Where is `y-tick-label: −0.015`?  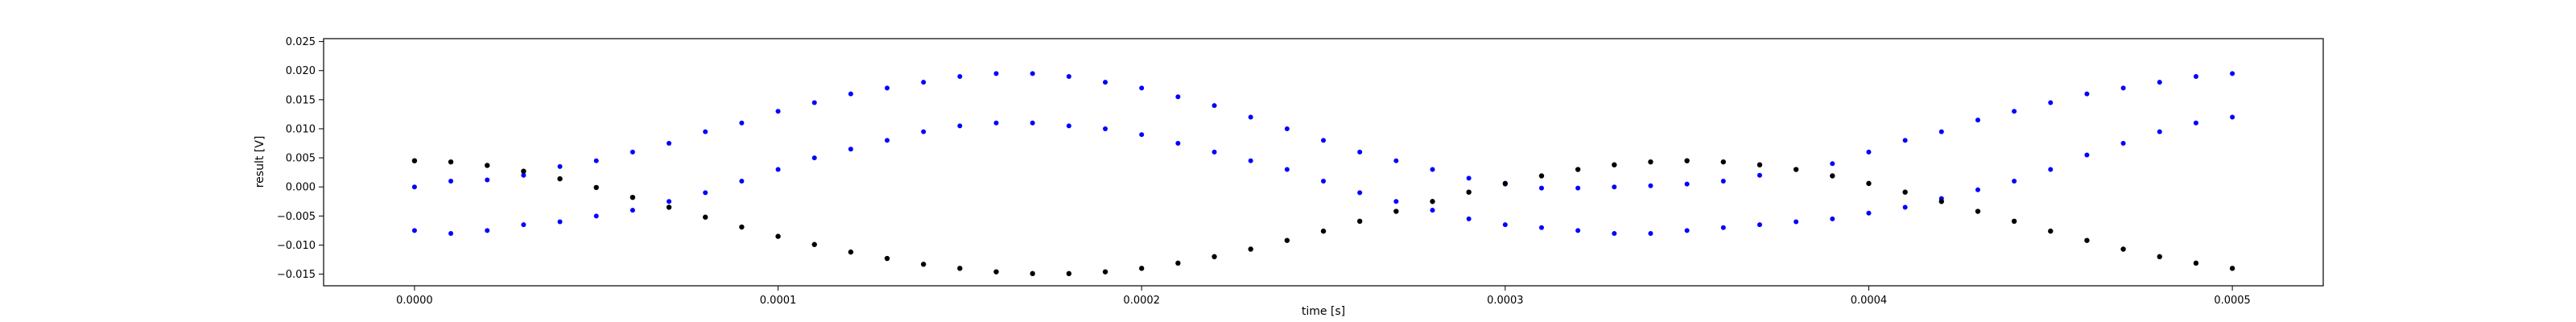 y-tick-label: −0.015 is located at coordinates (296, 275).